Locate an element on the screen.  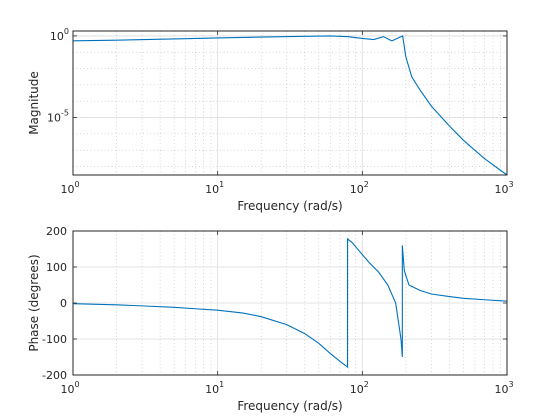
y-axis-label: Phase (degrees) is located at coordinates (34, 302).